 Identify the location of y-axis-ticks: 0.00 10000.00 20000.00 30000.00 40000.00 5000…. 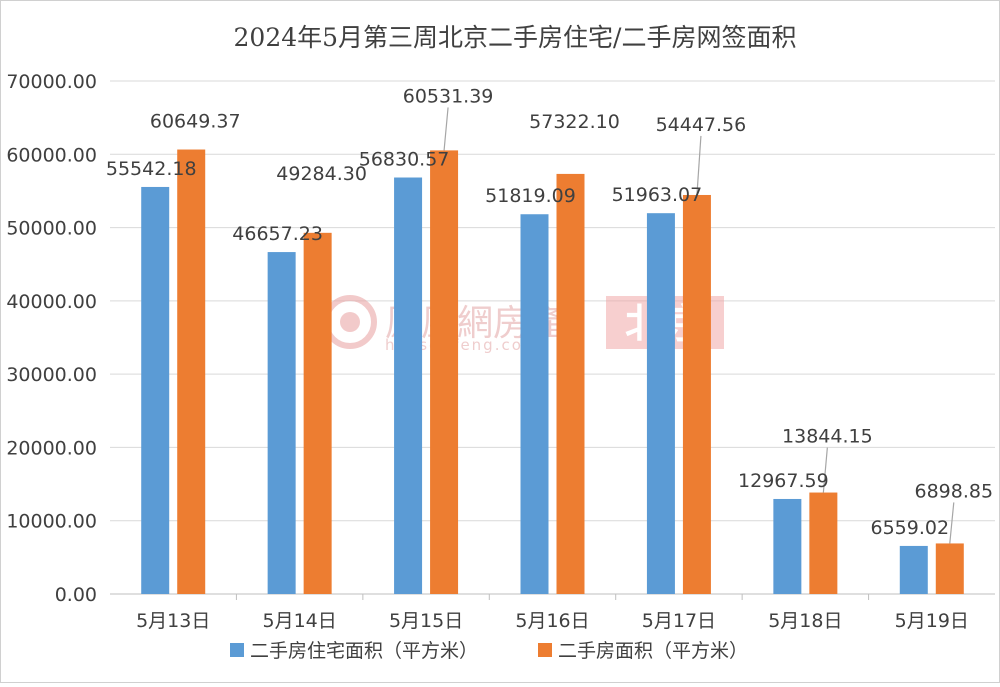
(51, 338).